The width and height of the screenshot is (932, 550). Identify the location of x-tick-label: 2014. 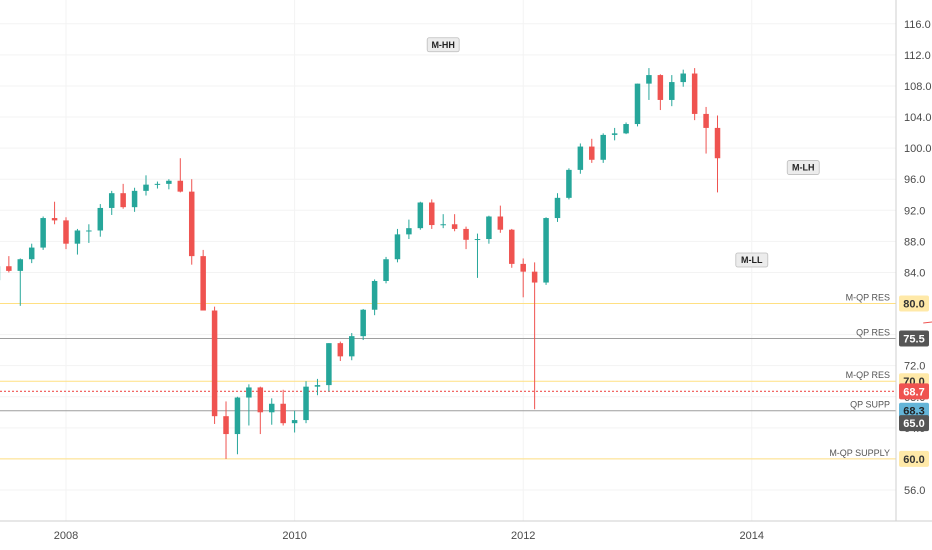
(752, 536).